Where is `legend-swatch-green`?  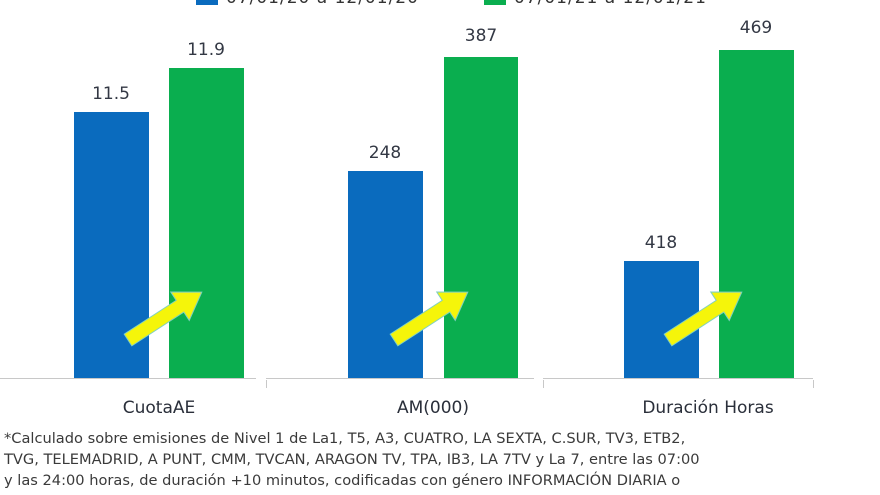
legend-swatch-green is located at coordinates (495, 2).